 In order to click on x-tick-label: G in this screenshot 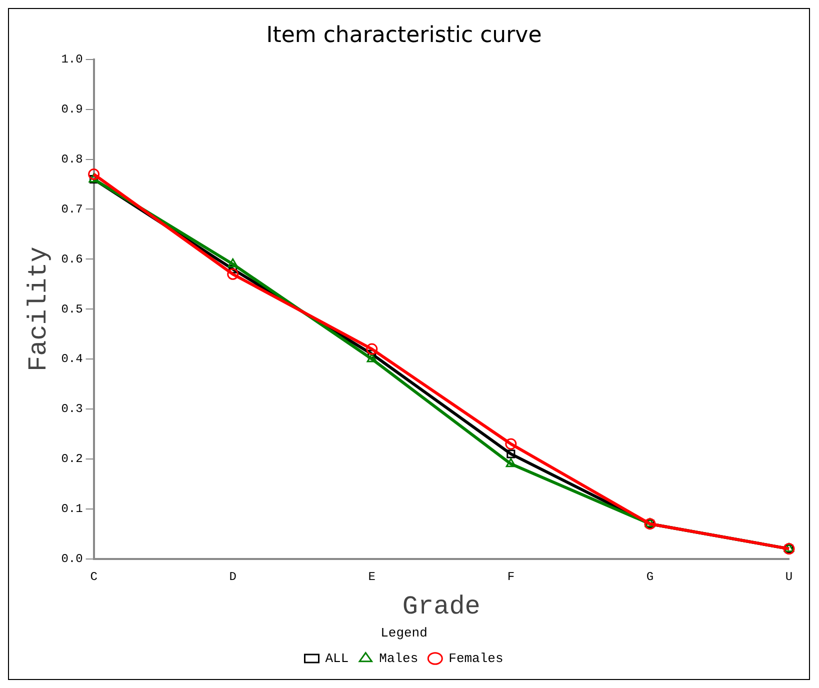, I will do `click(650, 577)`.